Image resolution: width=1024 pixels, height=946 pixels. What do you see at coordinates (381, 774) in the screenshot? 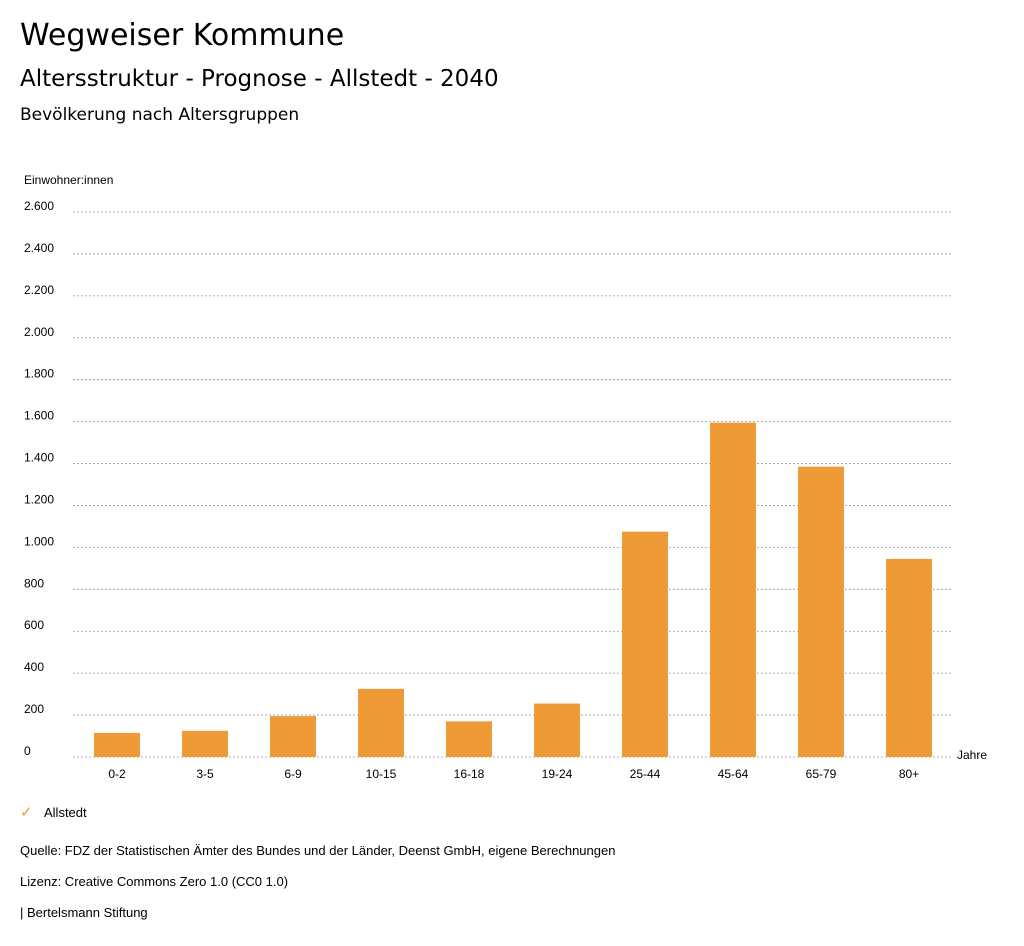
I see `x-tick-label: 10-15` at bounding box center [381, 774].